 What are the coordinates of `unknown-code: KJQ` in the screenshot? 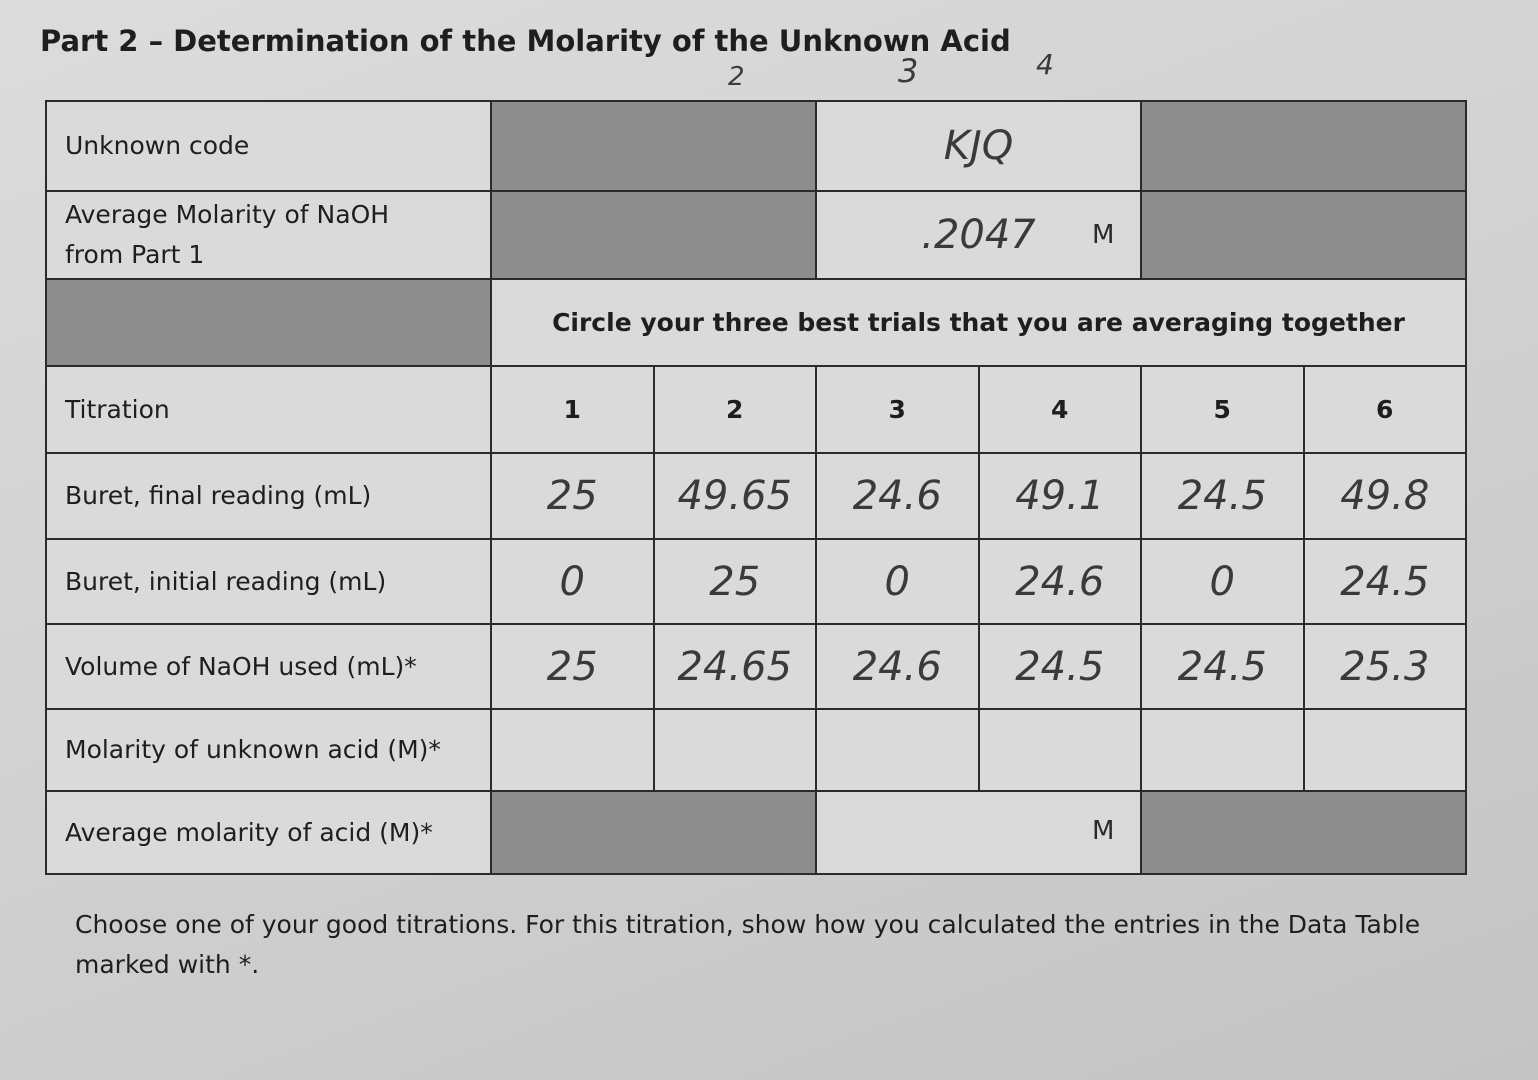 It's located at (978, 146).